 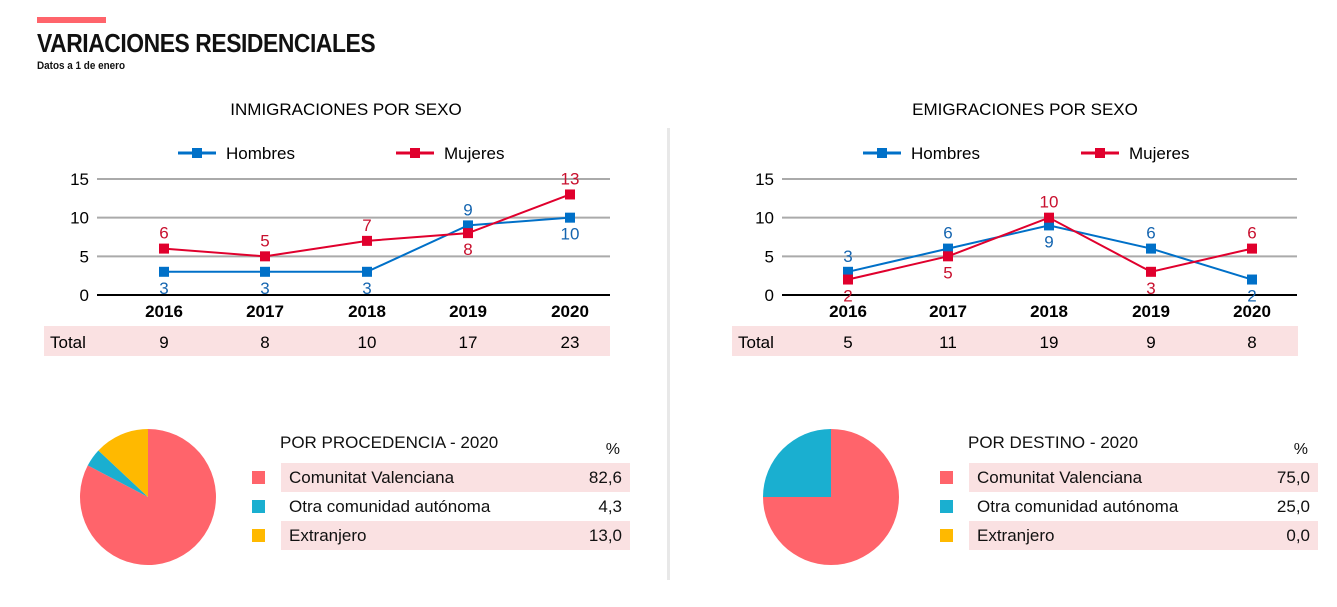 I want to click on total-value: 10, so click(x=367, y=342).